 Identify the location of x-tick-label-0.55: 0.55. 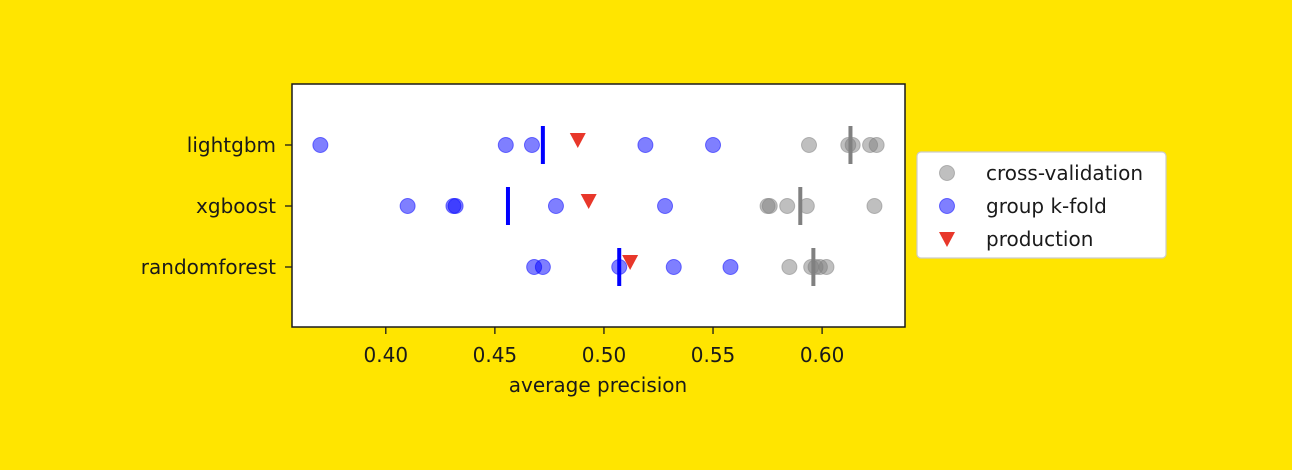
(713, 355).